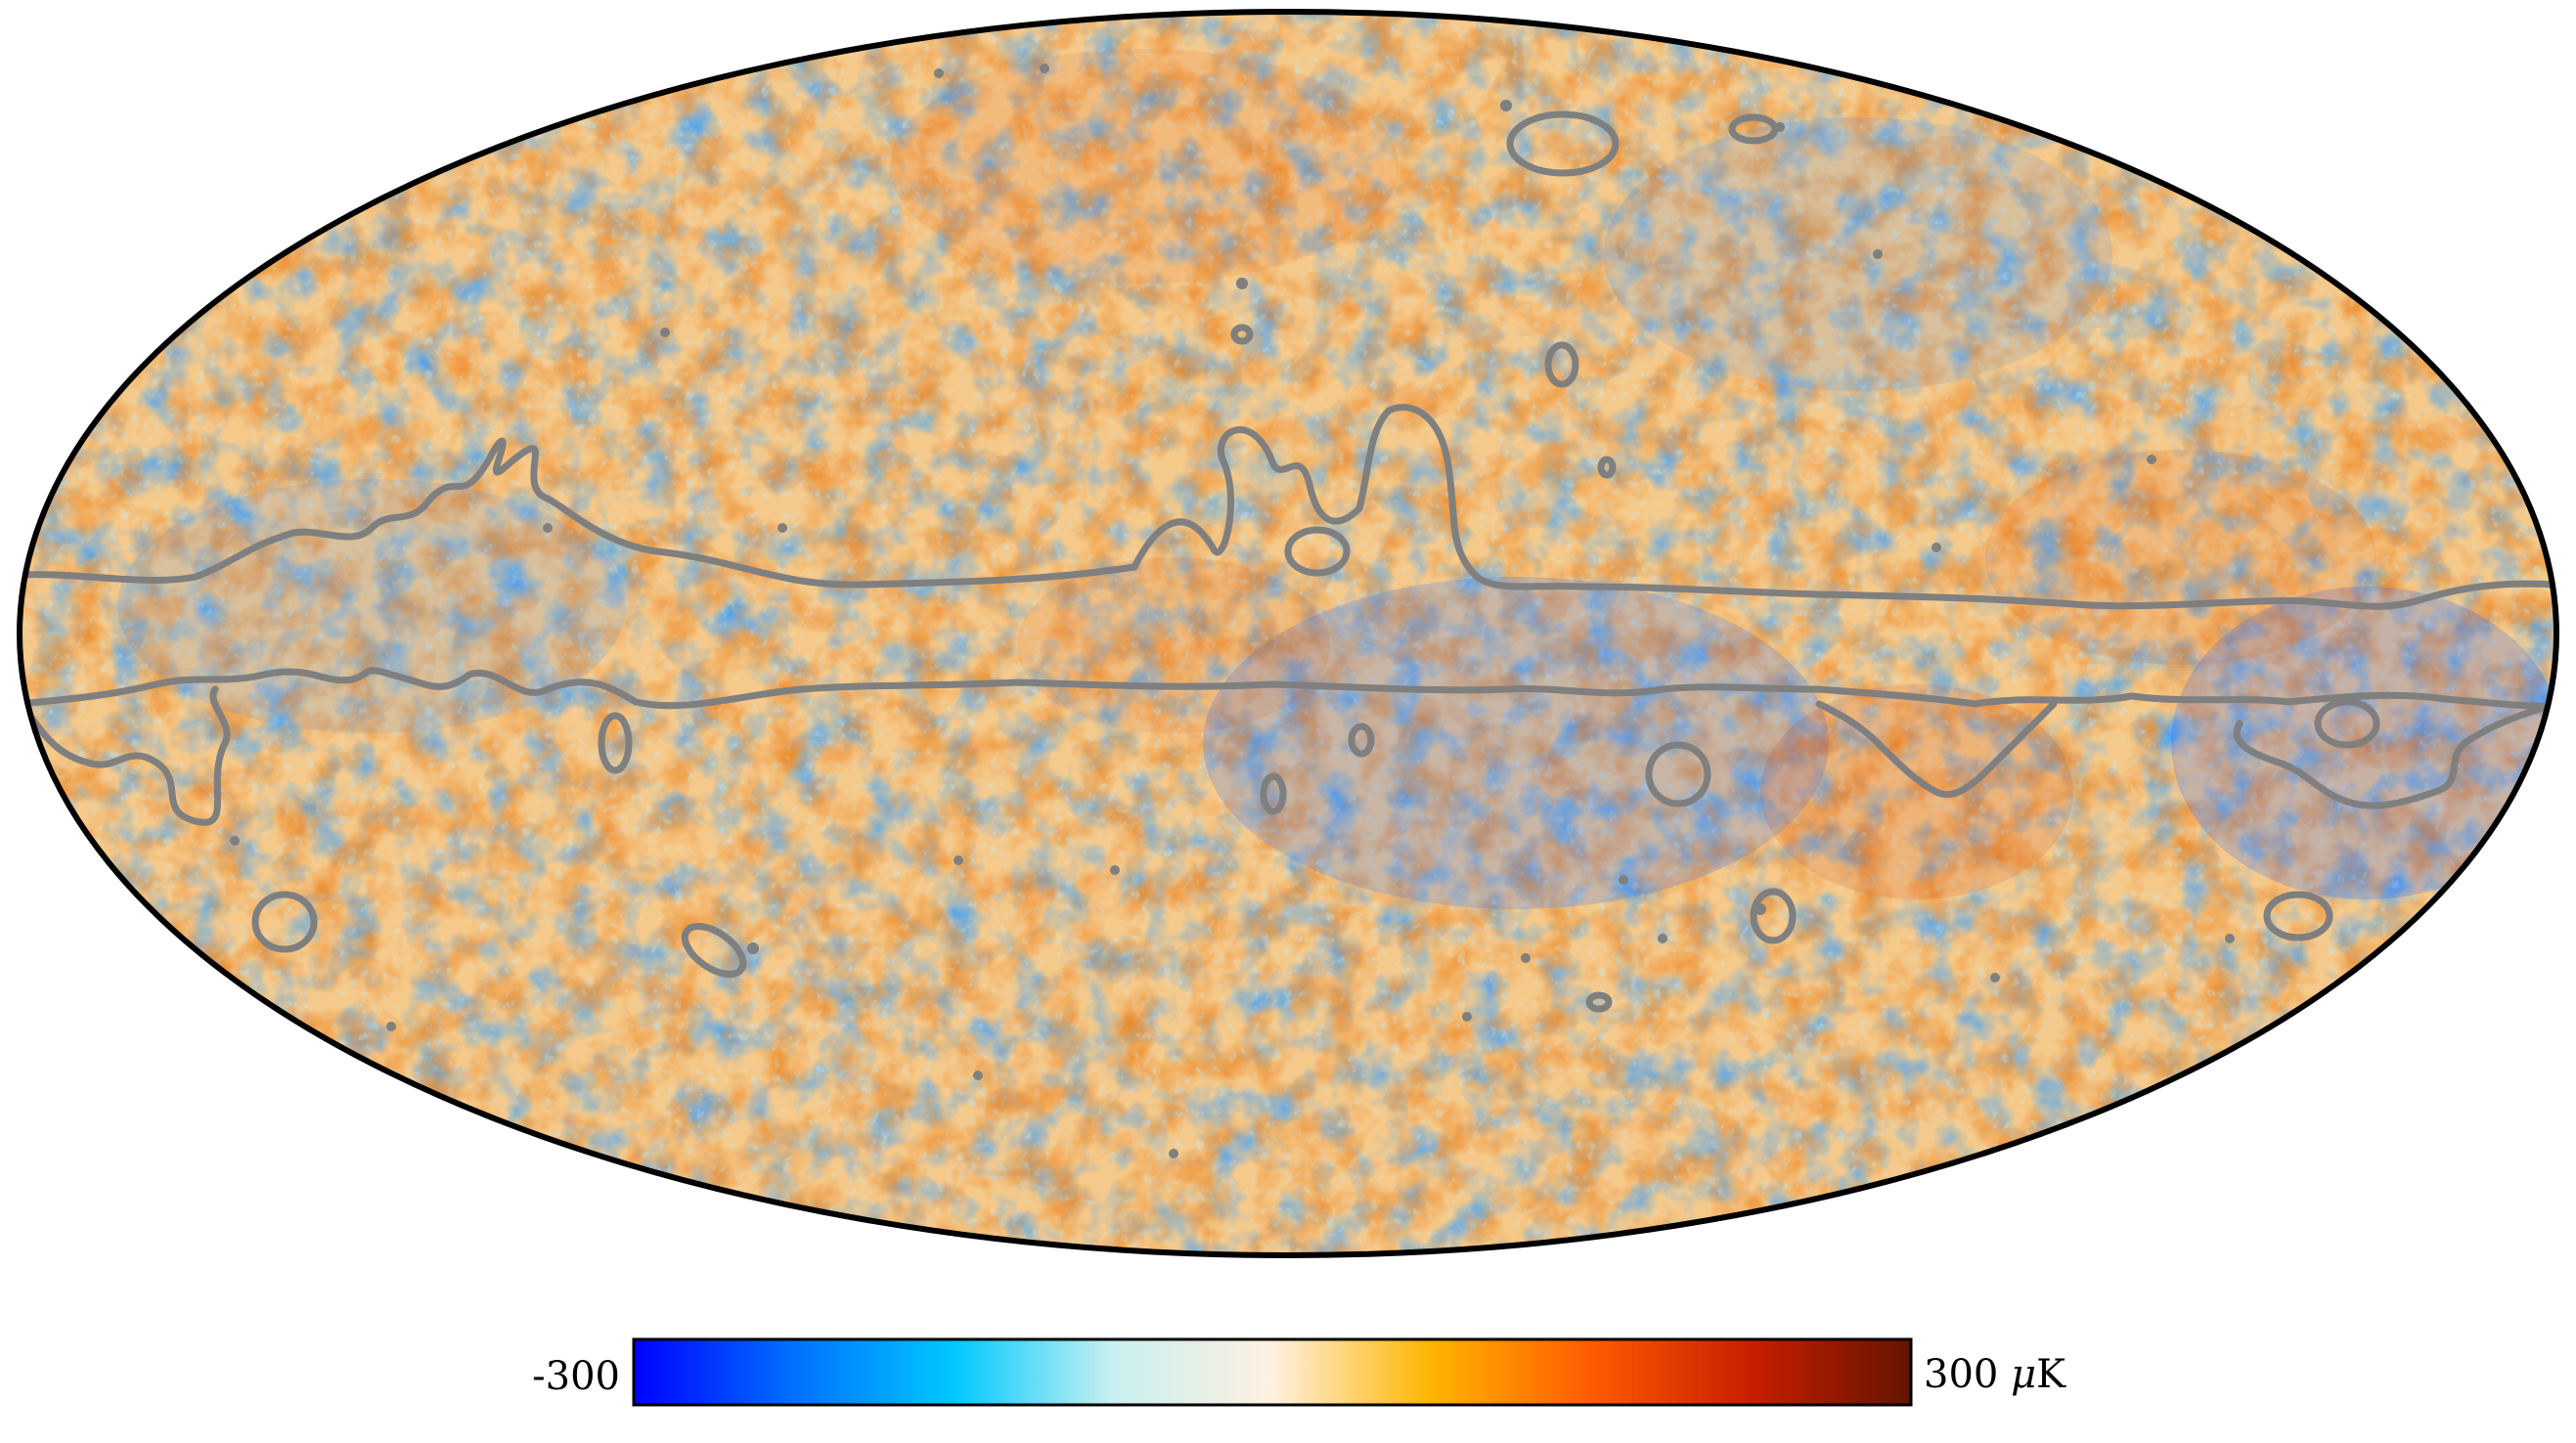  I want to click on colorbar-max-label: 300 μK, so click(1994, 1374).